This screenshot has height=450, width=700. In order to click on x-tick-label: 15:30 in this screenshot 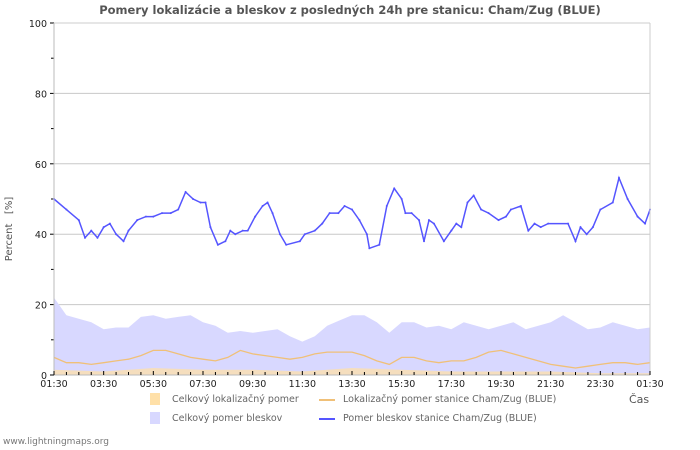, I will do `click(401, 384)`.